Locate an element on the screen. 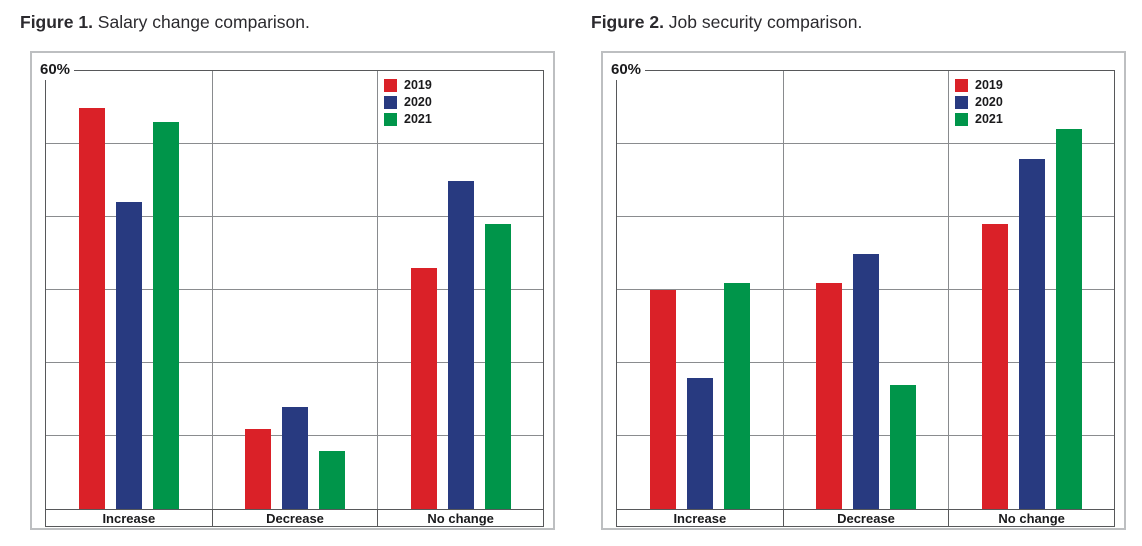  caption-number: Figure 1. is located at coordinates (56, 22).